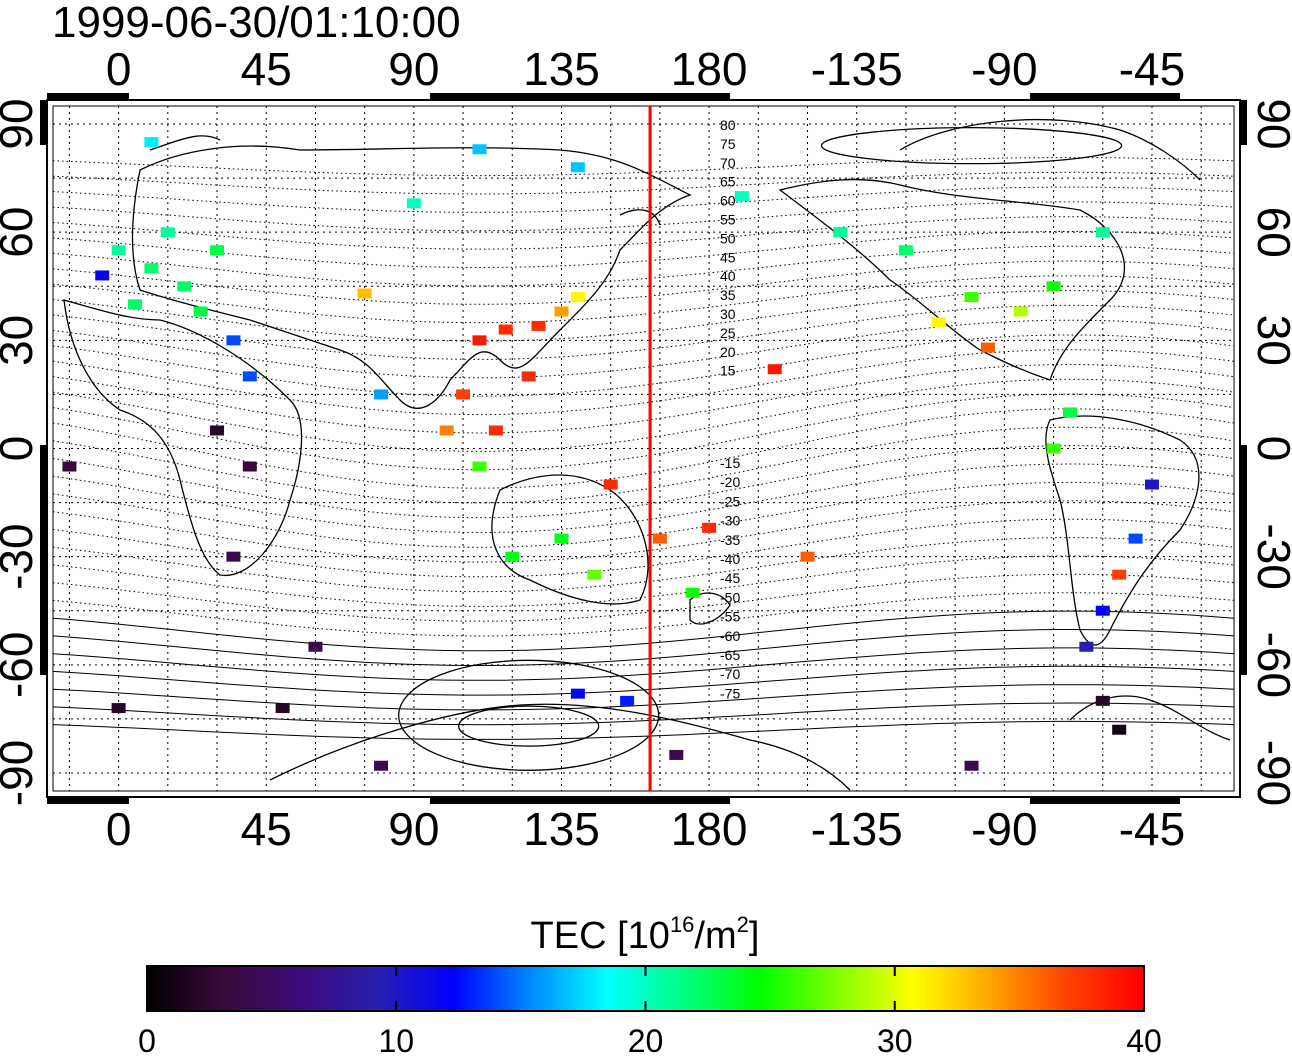  I want to click on longitude-ticks-bottom: 0 45 90 135 180 -135 -90 -45, so click(645, 829).